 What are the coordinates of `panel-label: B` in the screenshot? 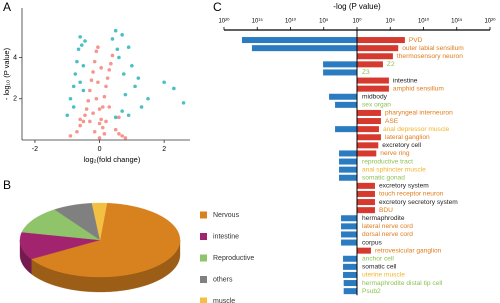 It's located at (7, 185).